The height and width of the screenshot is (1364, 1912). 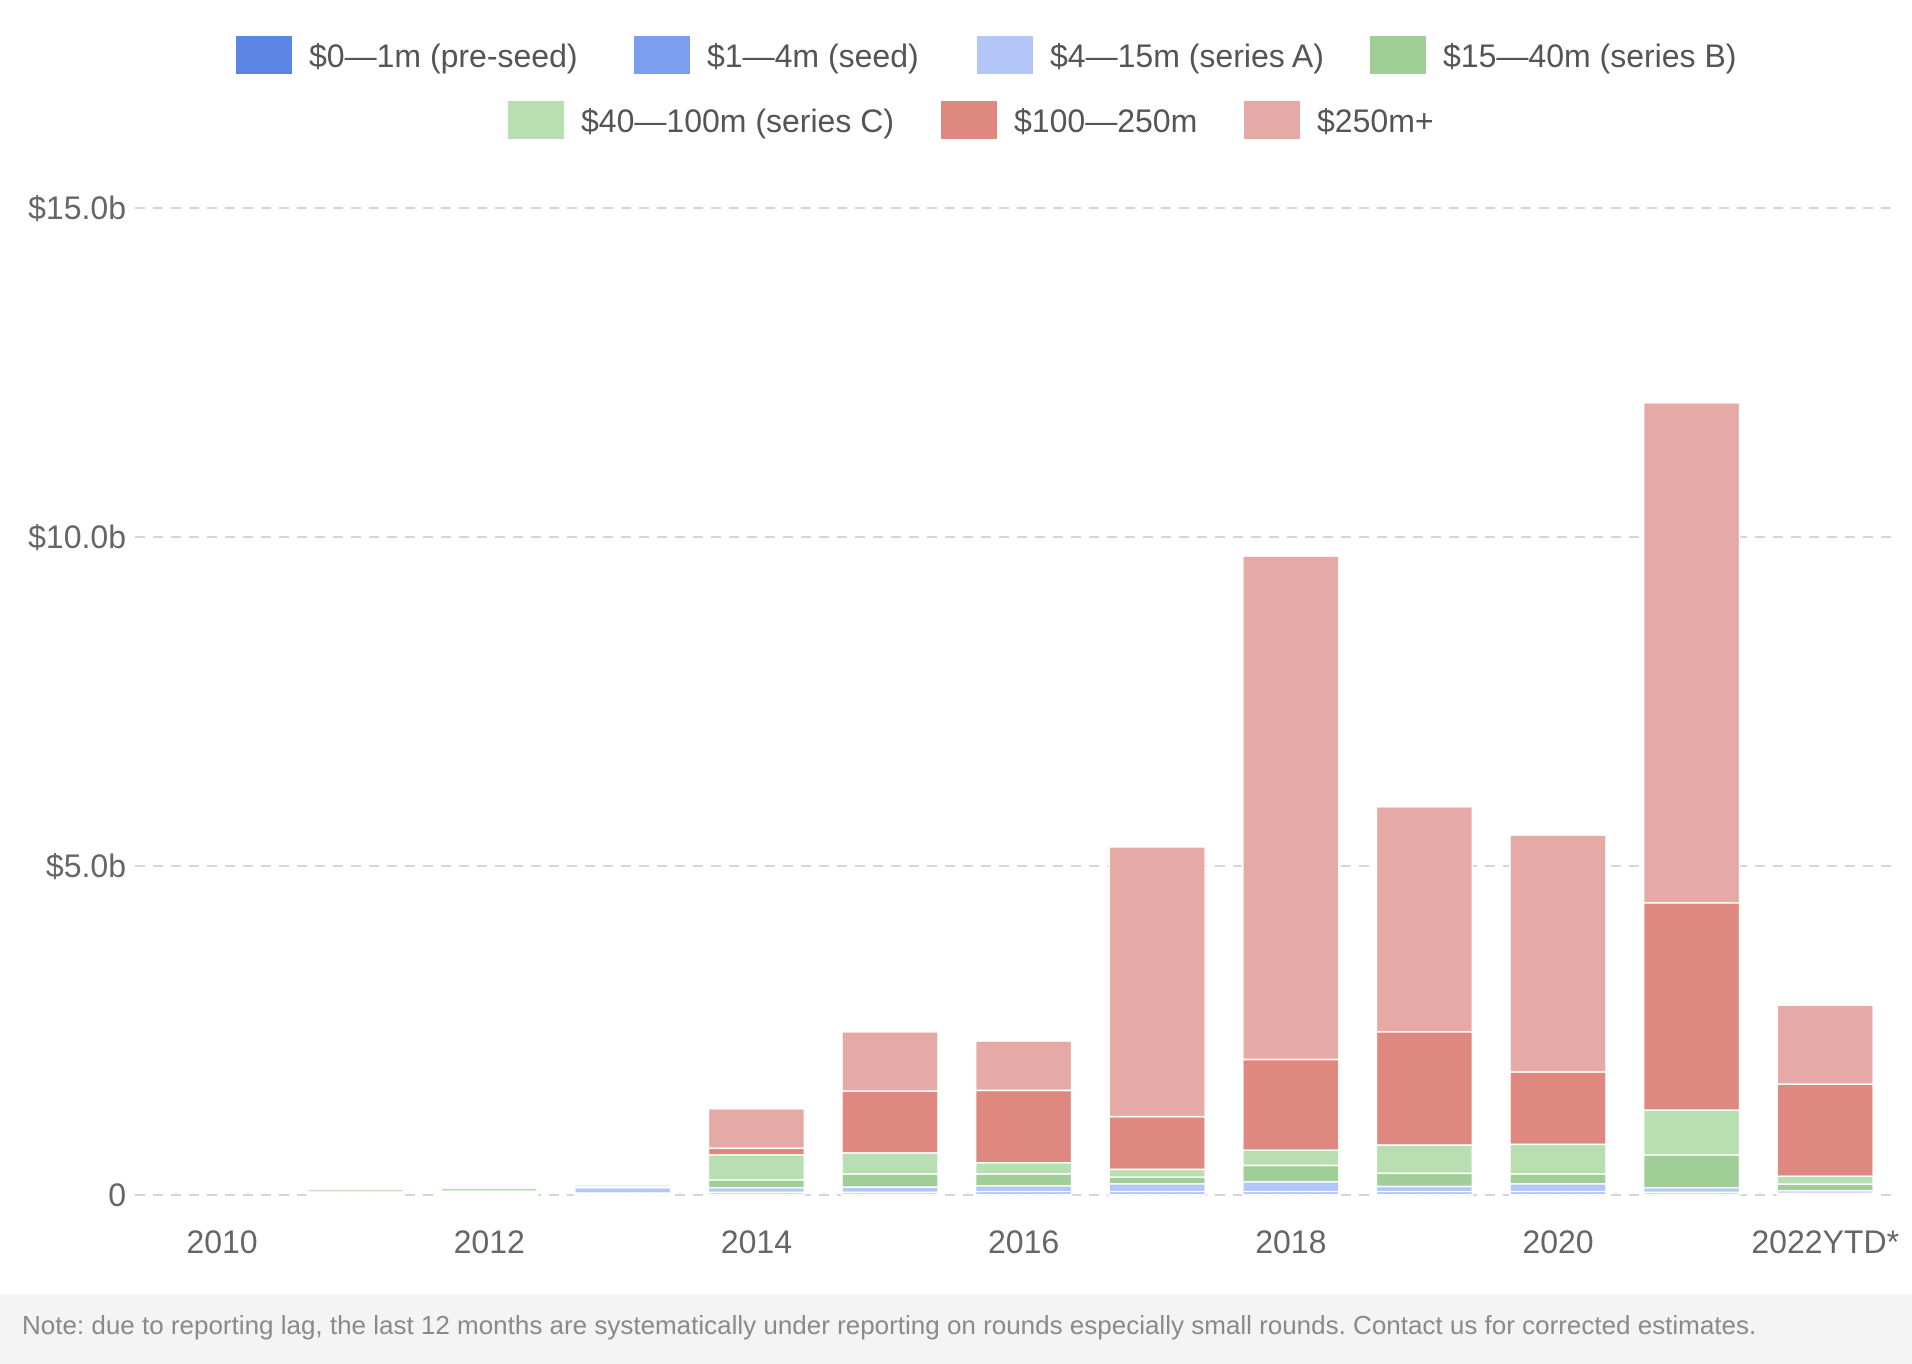 What do you see at coordinates (737, 121) in the screenshot?
I see `legend-label: $40—100m (series C)` at bounding box center [737, 121].